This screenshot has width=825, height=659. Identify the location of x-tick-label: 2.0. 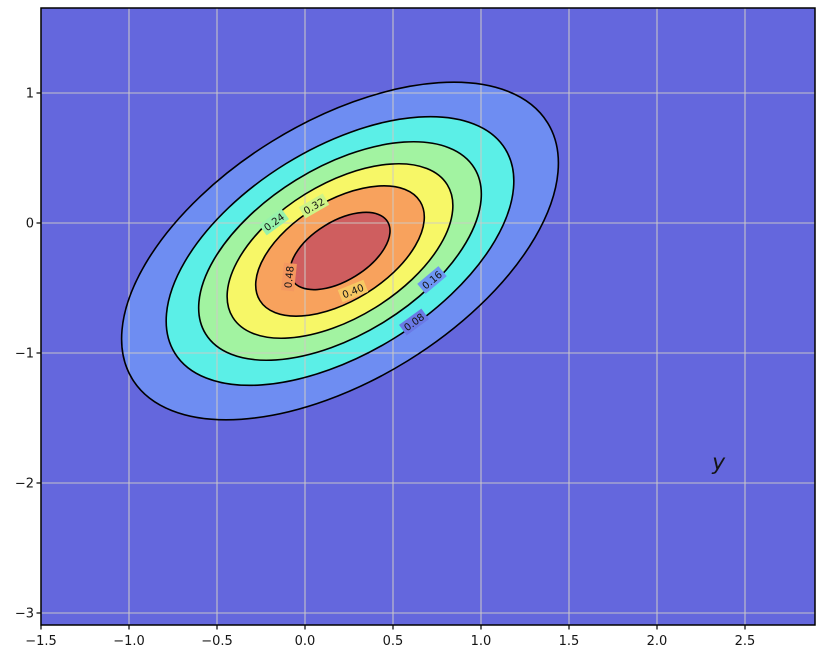
(657, 641).